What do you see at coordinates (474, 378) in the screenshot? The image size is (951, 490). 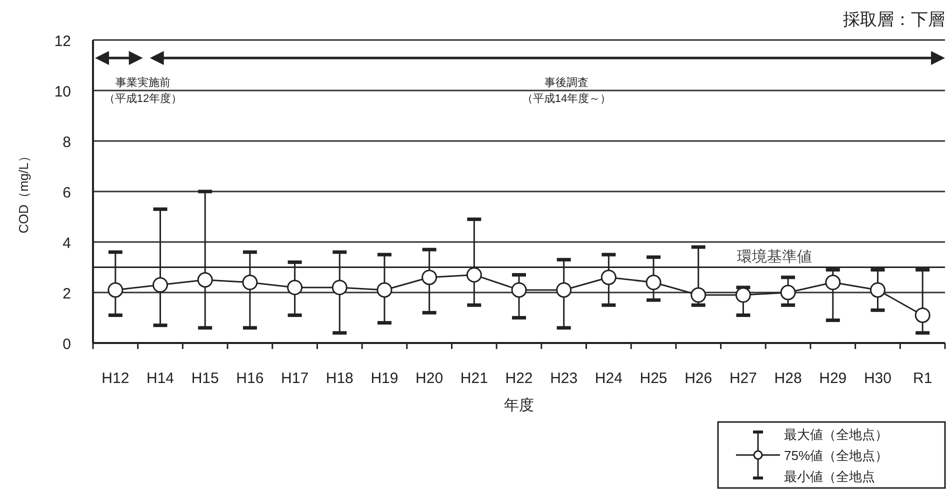 I see `x-tick-label: H21` at bounding box center [474, 378].